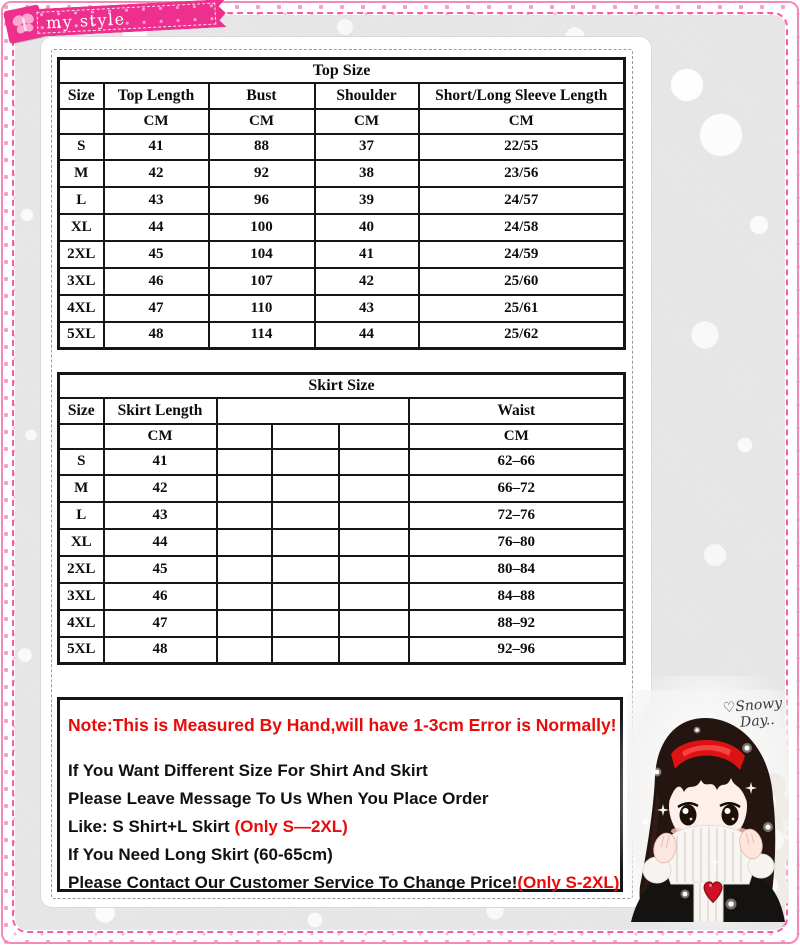 The image size is (800, 945). I want to click on bangs, so click(708, 776).